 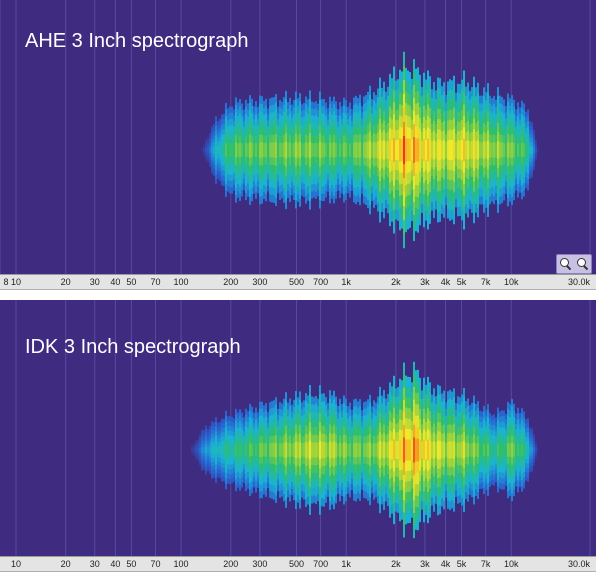 I want to click on tick-label: 300, so click(x=260, y=282).